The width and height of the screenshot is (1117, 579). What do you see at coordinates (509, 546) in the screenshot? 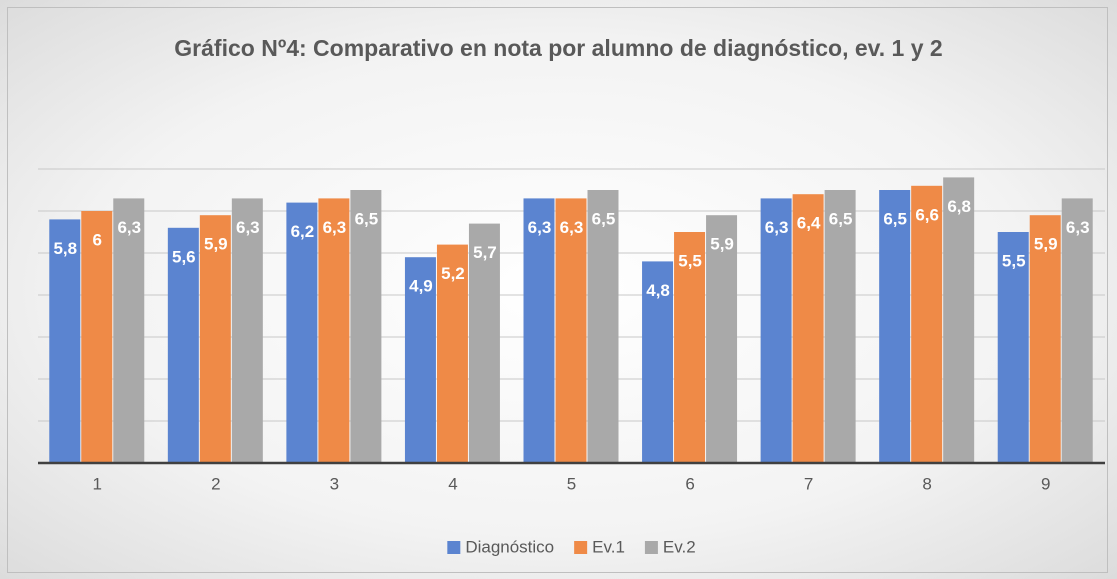
I see `legend-label: Diagnóstico` at bounding box center [509, 546].